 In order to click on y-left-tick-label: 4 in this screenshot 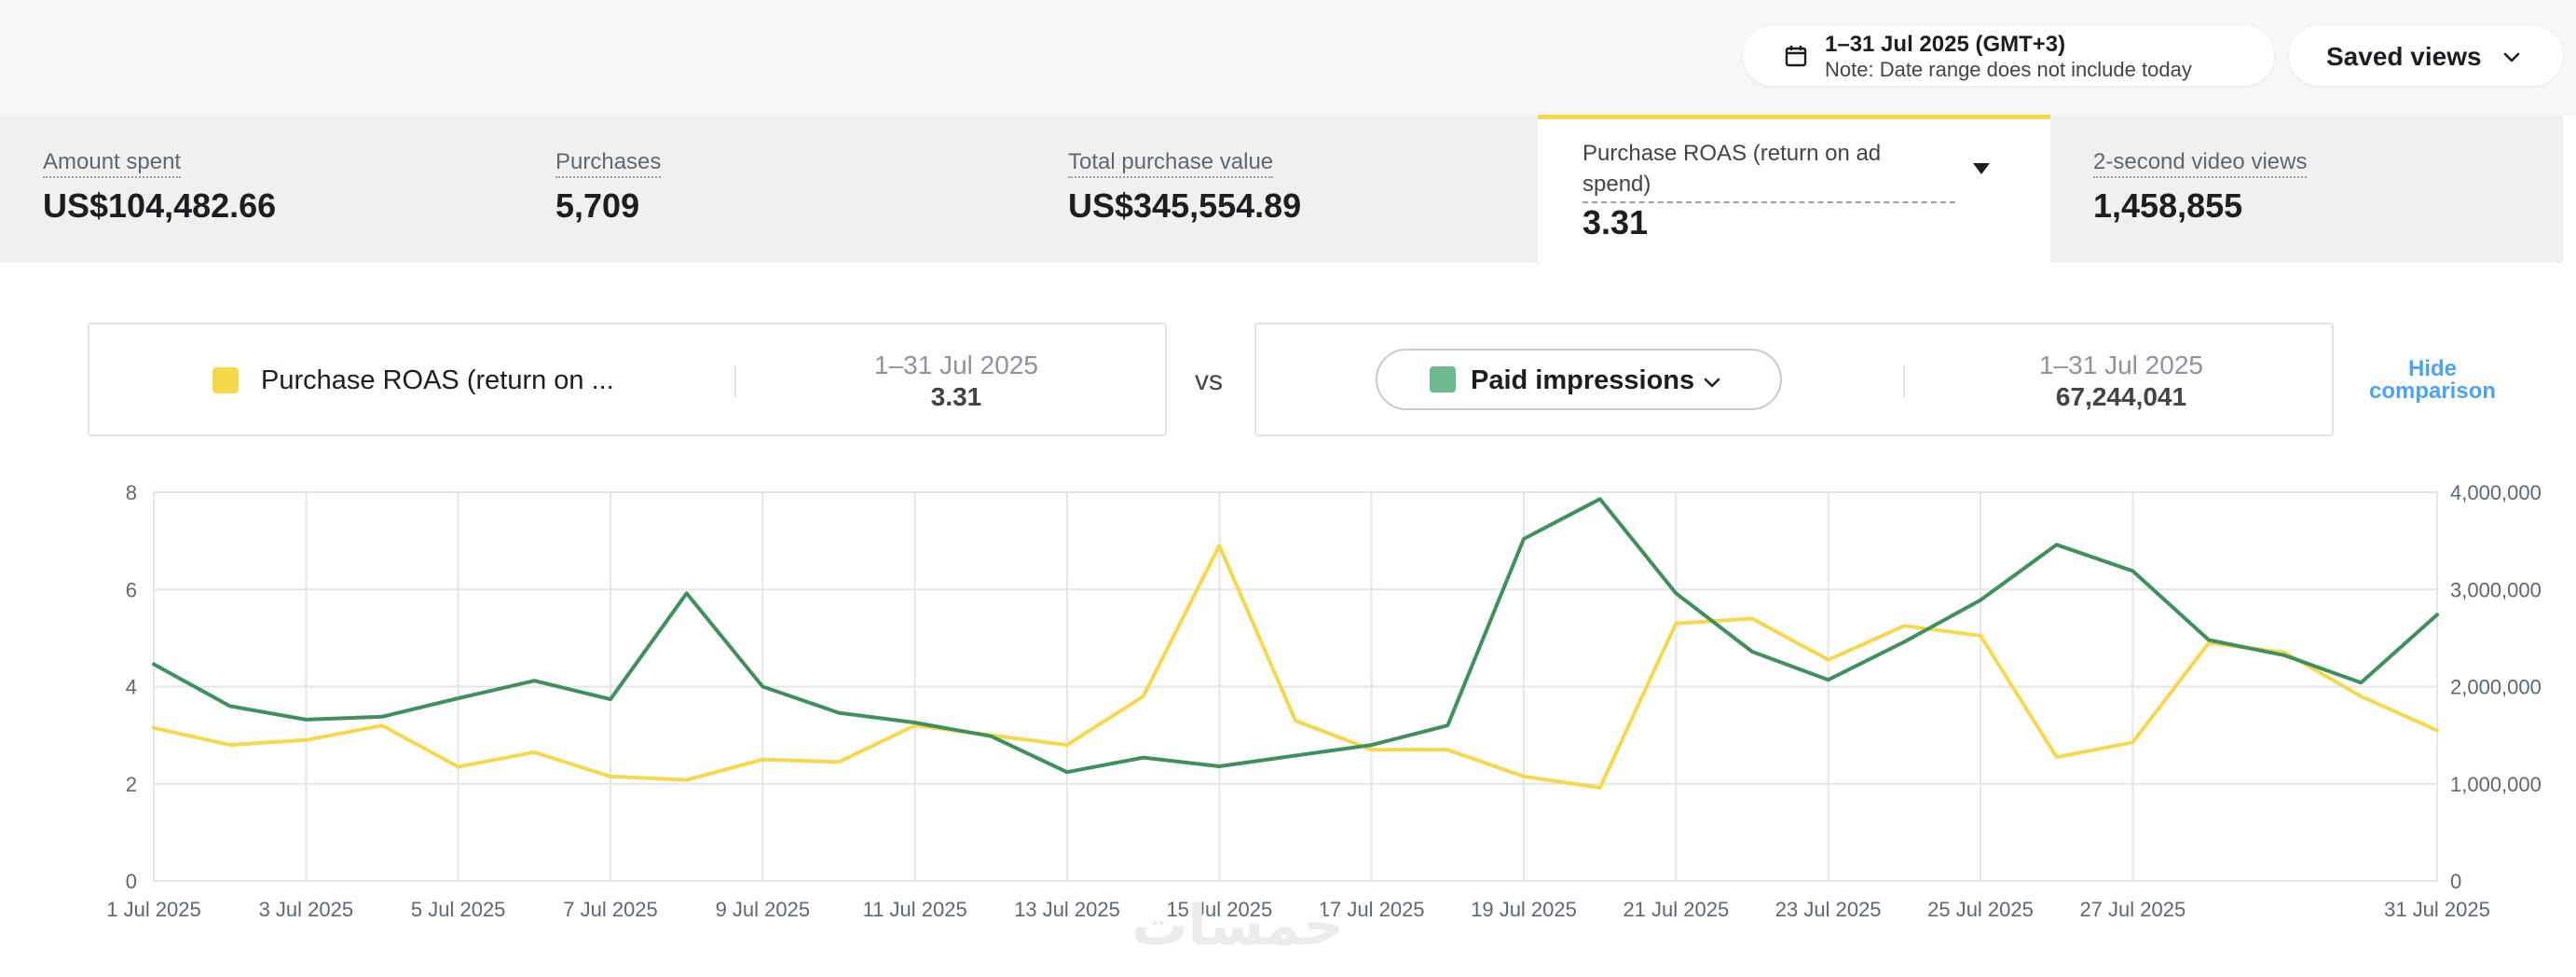, I will do `click(131, 688)`.